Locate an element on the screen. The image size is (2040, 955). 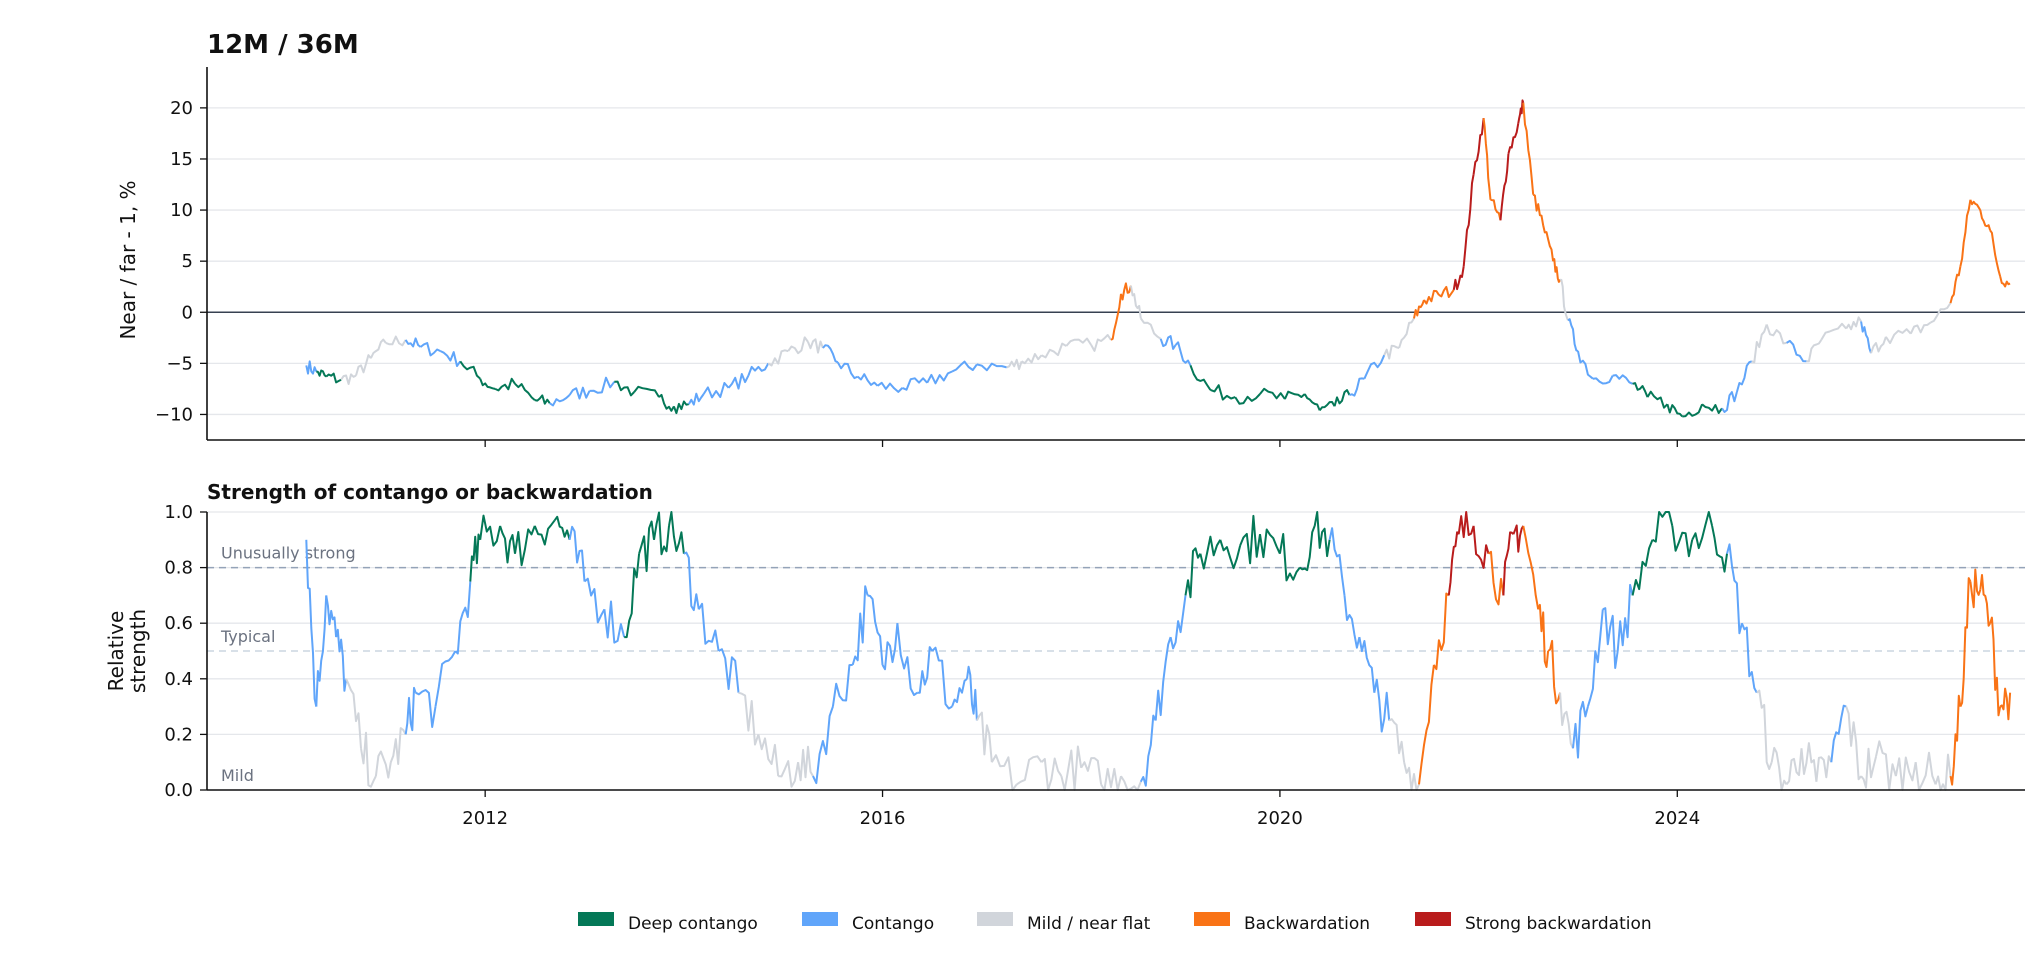
y-tick-label: −10 is located at coordinates (174, 414).